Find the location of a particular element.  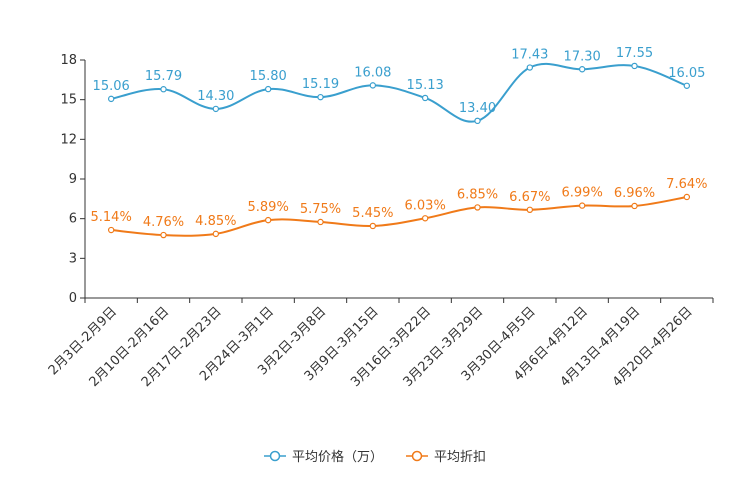

data-label: 15.19 is located at coordinates (320, 84).